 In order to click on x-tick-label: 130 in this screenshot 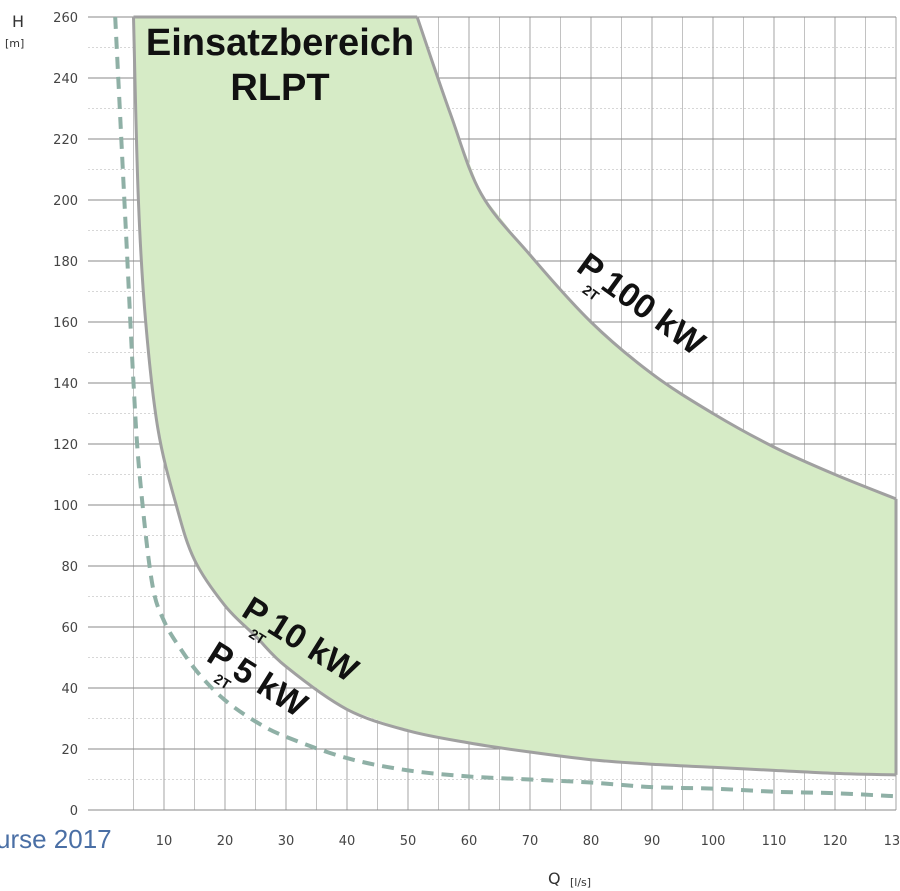, I will do `click(892, 841)`.